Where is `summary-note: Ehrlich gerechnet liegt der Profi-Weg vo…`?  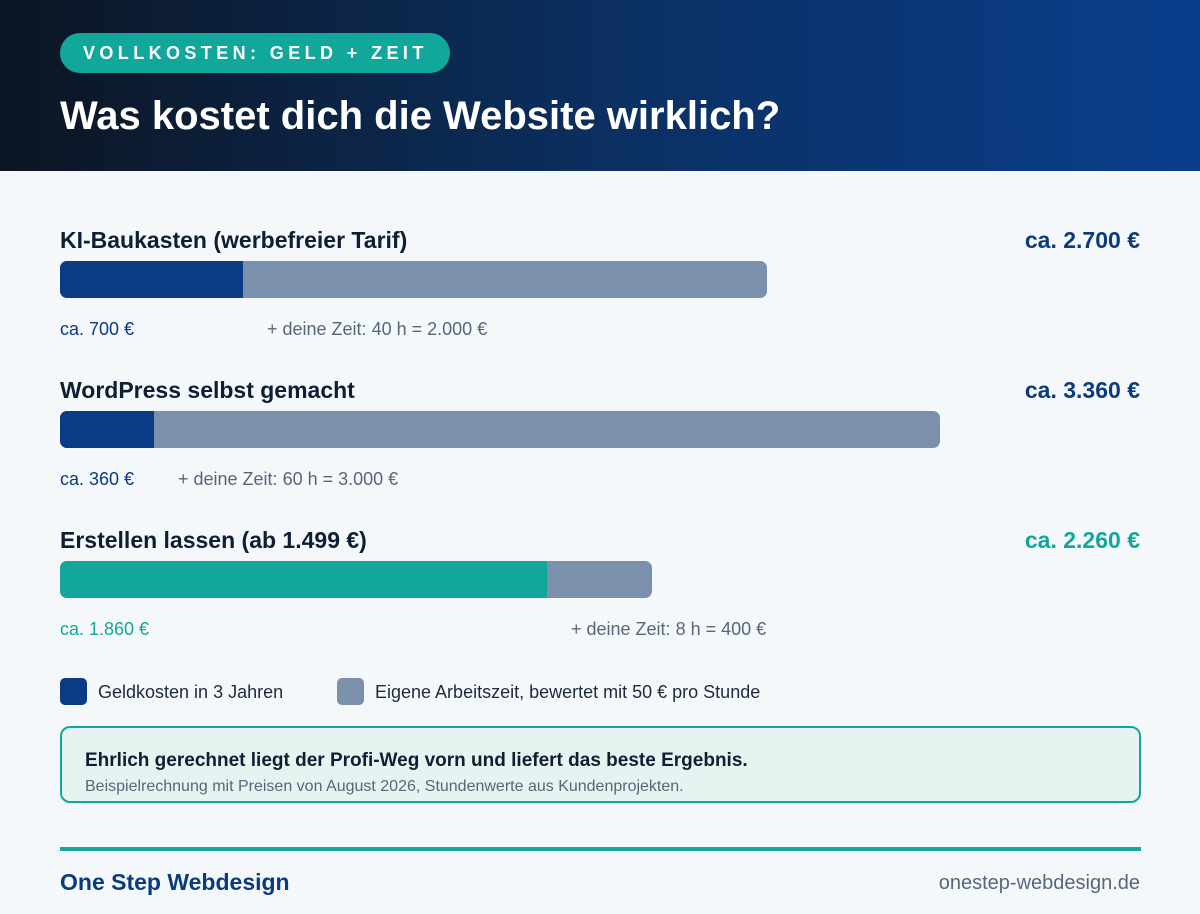
summary-note: Ehrlich gerechnet liegt der Profi-Weg vo… is located at coordinates (600, 764).